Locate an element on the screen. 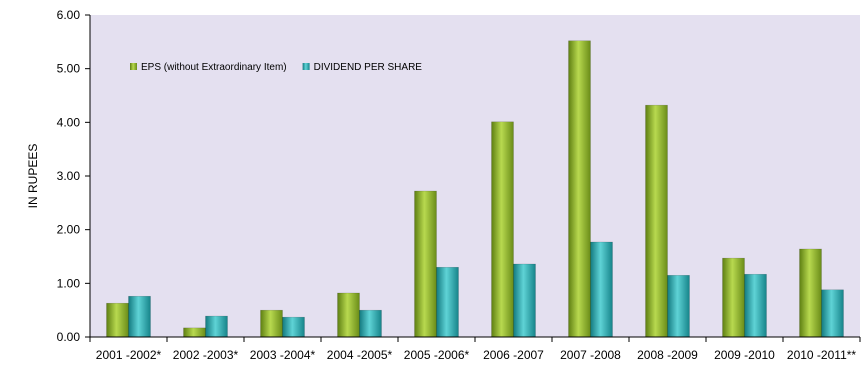 The height and width of the screenshot is (365, 862). x-tick-label: 2004 -2005* is located at coordinates (360, 355).